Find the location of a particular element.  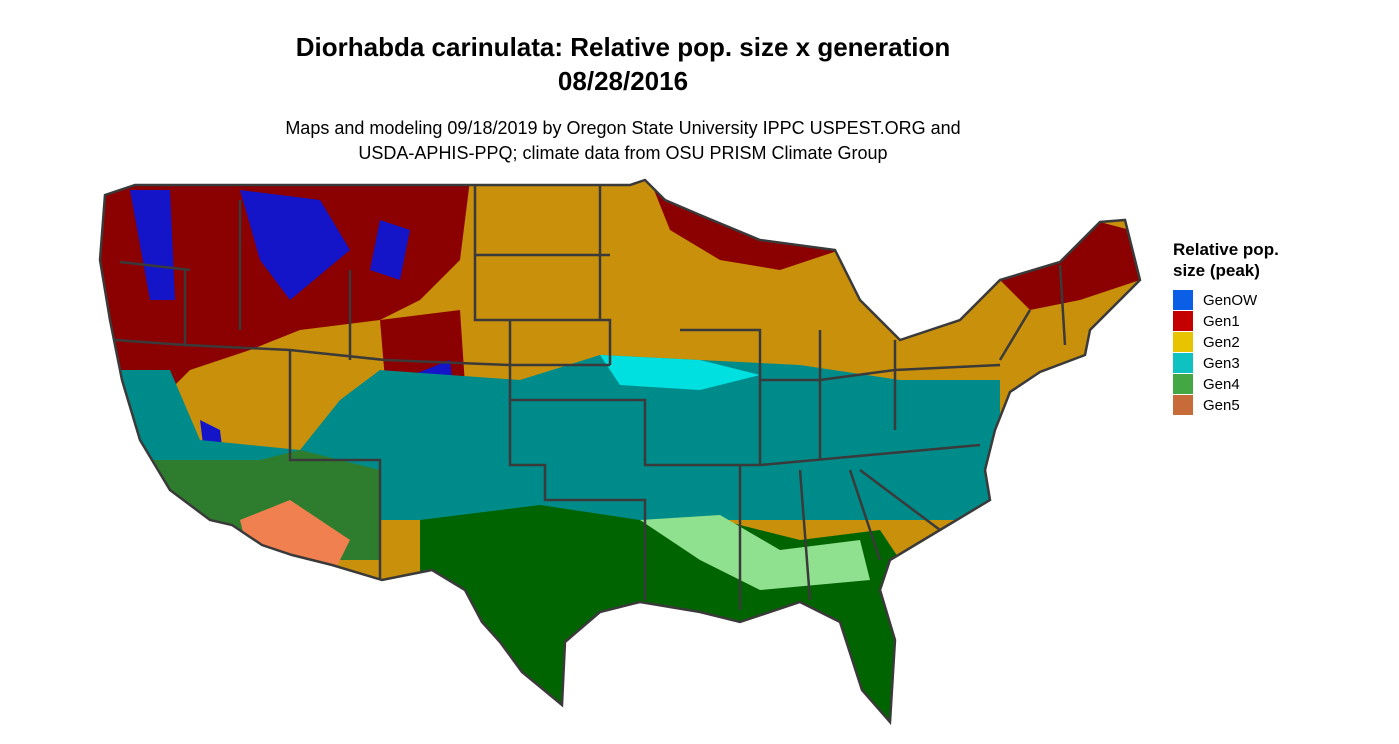

legend-title: size (peak) is located at coordinates (1216, 270).